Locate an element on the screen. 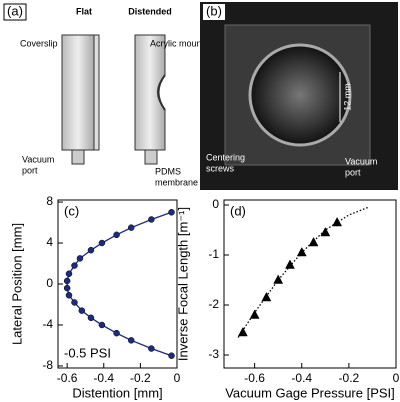  y-tick-label: 8 is located at coordinates (49, 201).